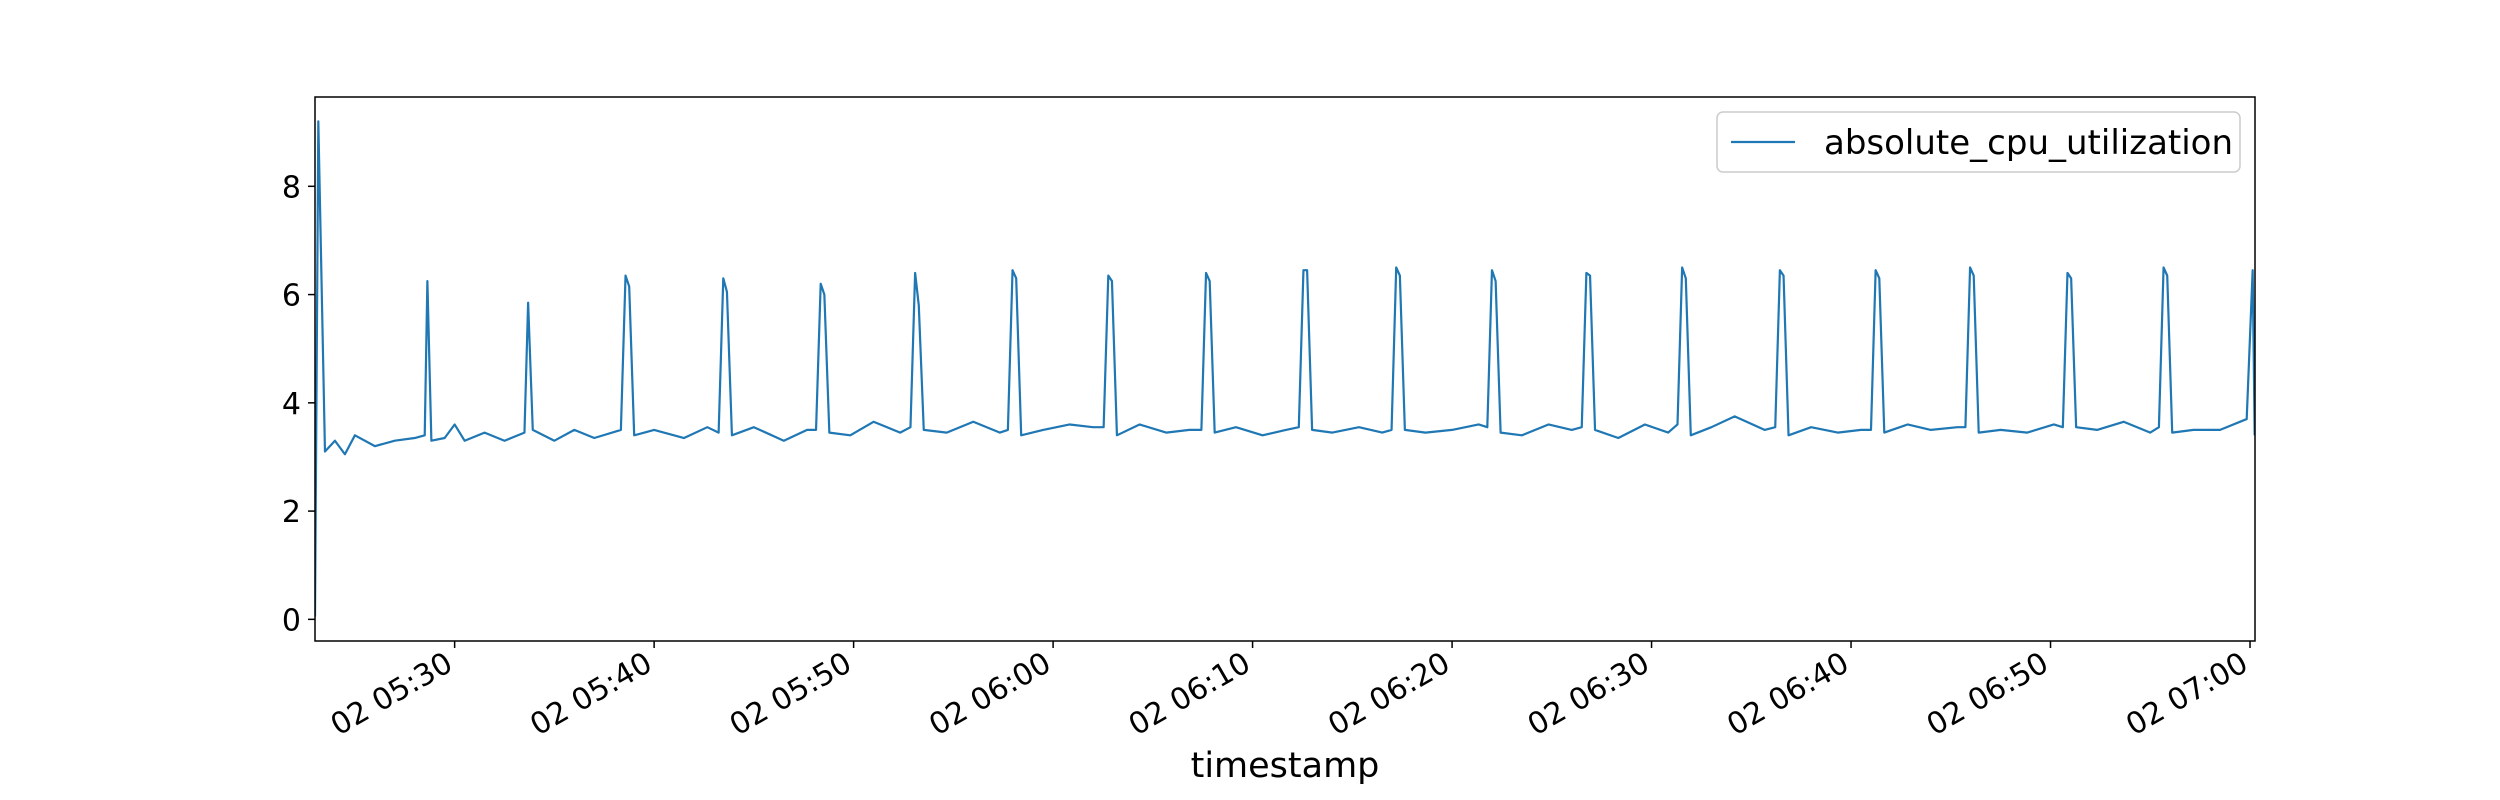 Image resolution: width=2500 pixels, height=800 pixels. Describe the element at coordinates (1788, 694) in the screenshot. I see `x-tick-label: 02 06:40` at that location.